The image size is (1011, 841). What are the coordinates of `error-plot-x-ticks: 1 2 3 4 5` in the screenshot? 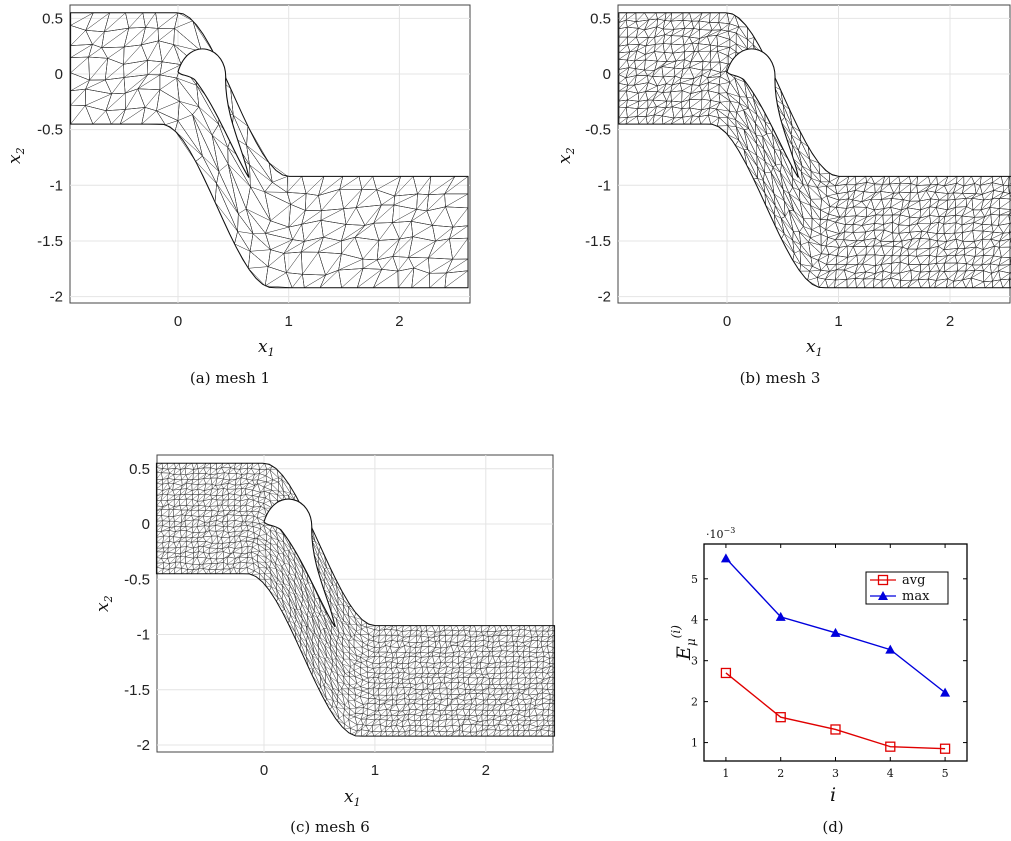 It's located at (835, 662).